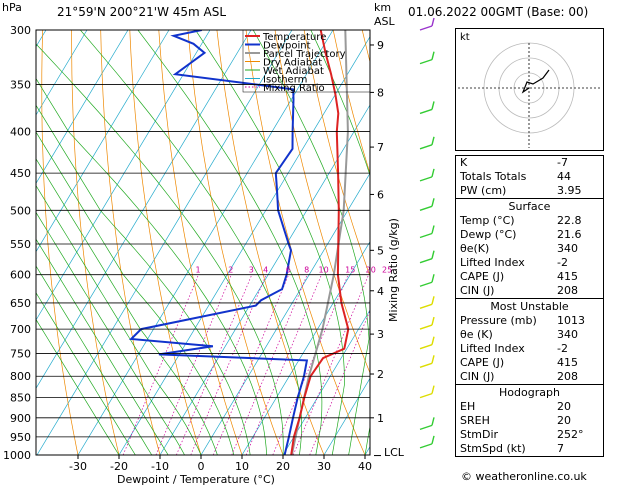 Image resolution: width=629 pixels, height=486 pixels. What do you see at coordinates (20, 210) in the screenshot?
I see `pressure-tick-label: 500` at bounding box center [20, 210].